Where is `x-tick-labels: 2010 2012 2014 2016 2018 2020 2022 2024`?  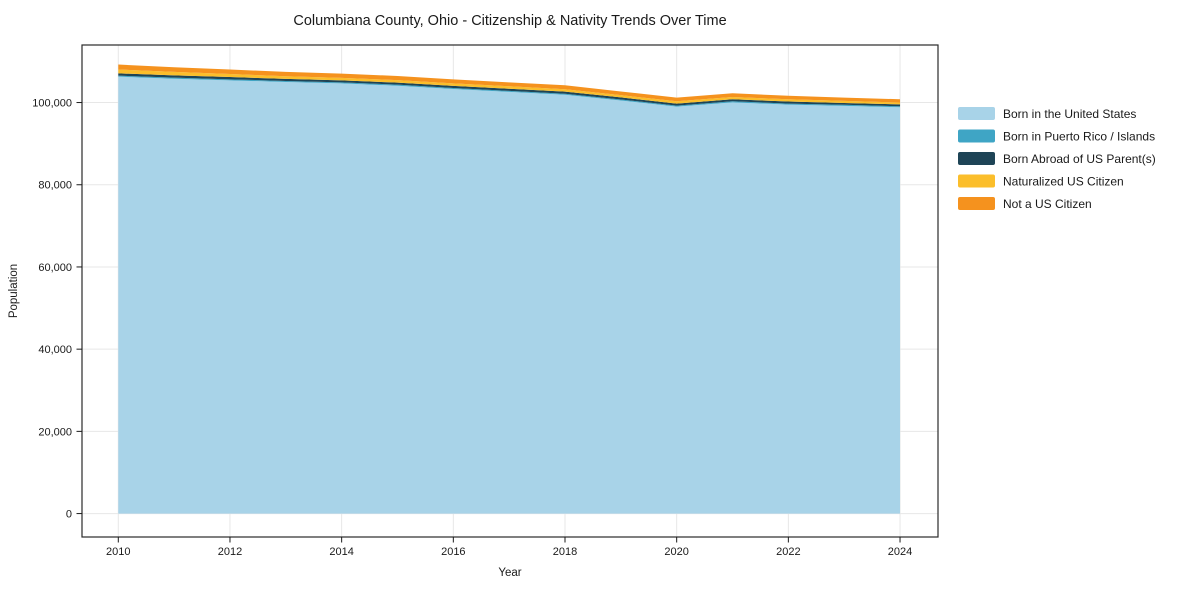
x-tick-labels: 2010 2012 2014 2016 2018 2020 2022 2024 is located at coordinates (509, 552).